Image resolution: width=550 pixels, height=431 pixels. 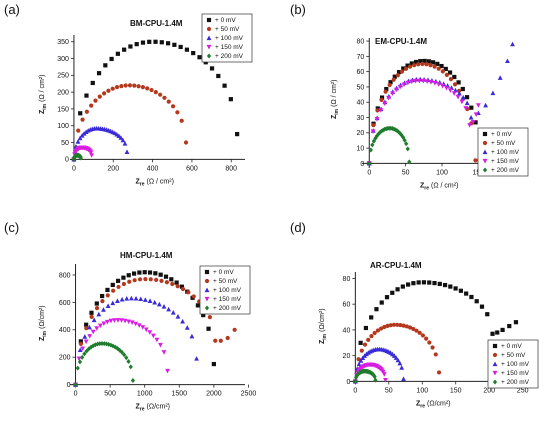 I want to click on legend-entry: + 100 mV, so click(x=229, y=38).